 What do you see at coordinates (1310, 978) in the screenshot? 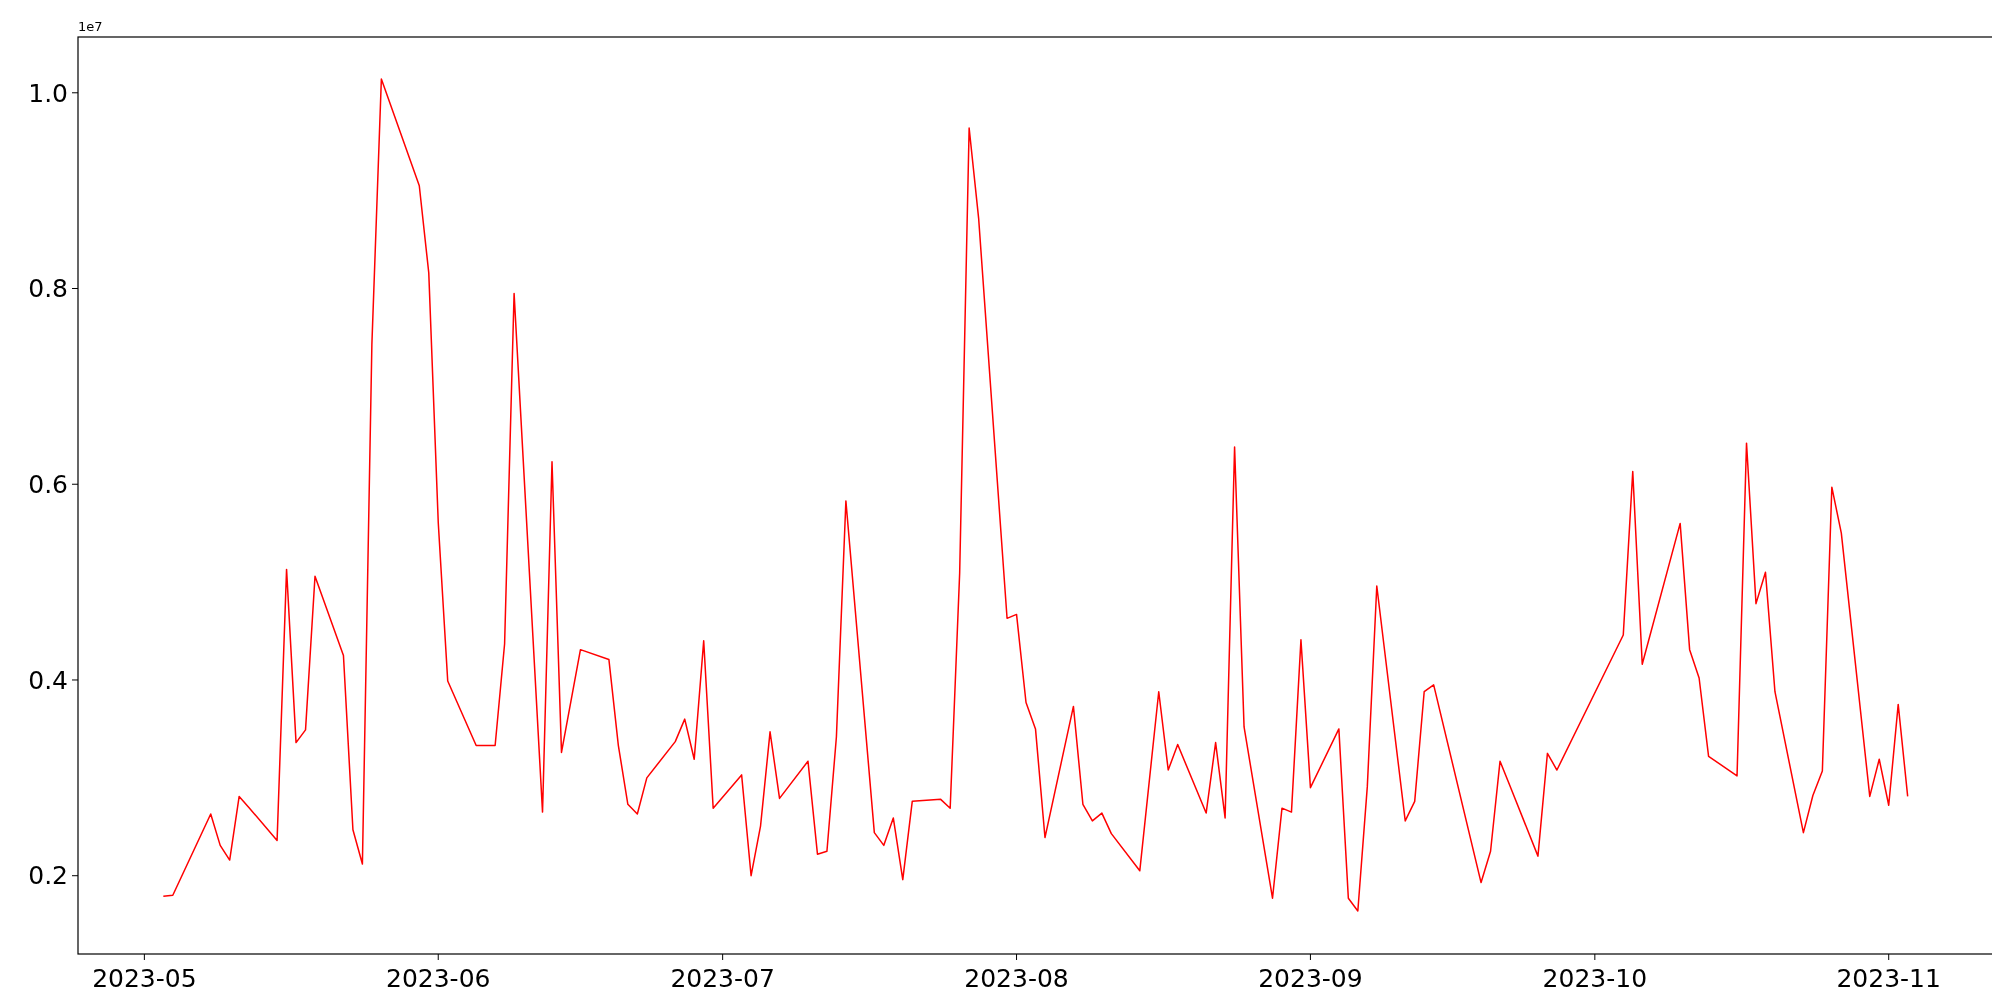
I see `x-tick-label: 2023-09` at bounding box center [1310, 978].